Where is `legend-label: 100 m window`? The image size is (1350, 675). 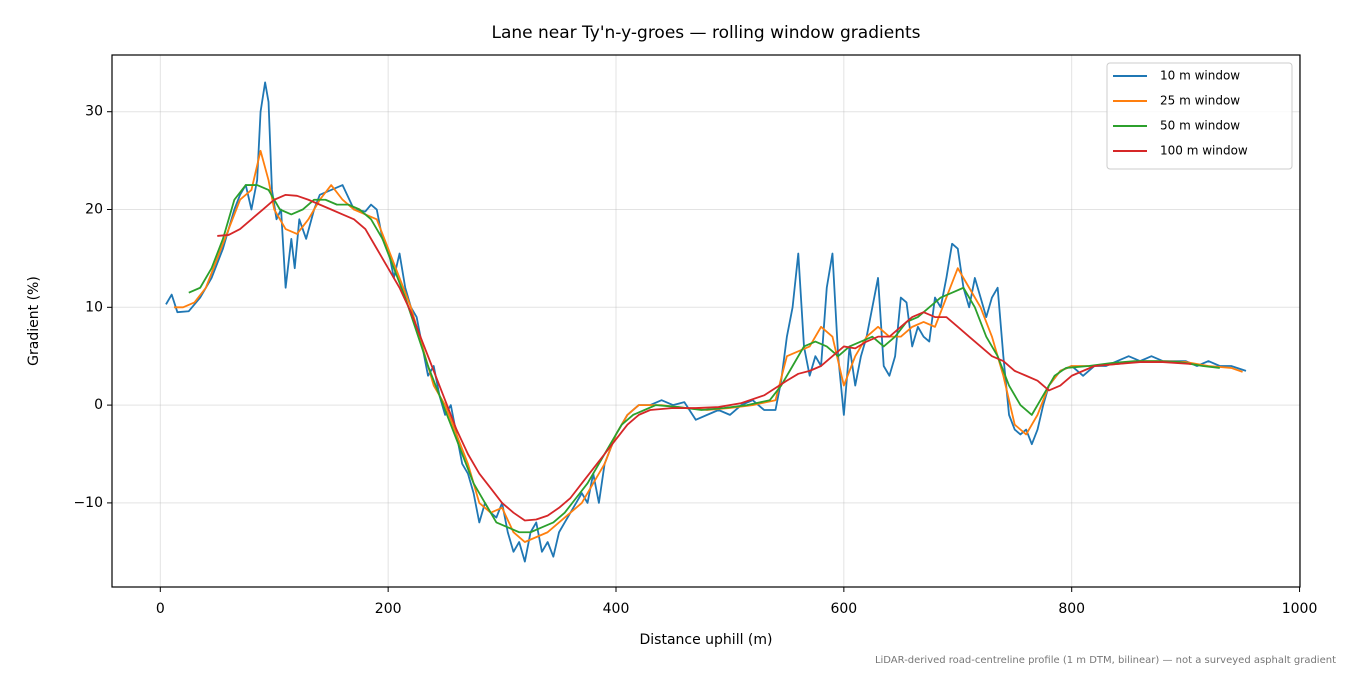 legend-label: 100 m window is located at coordinates (1204, 151).